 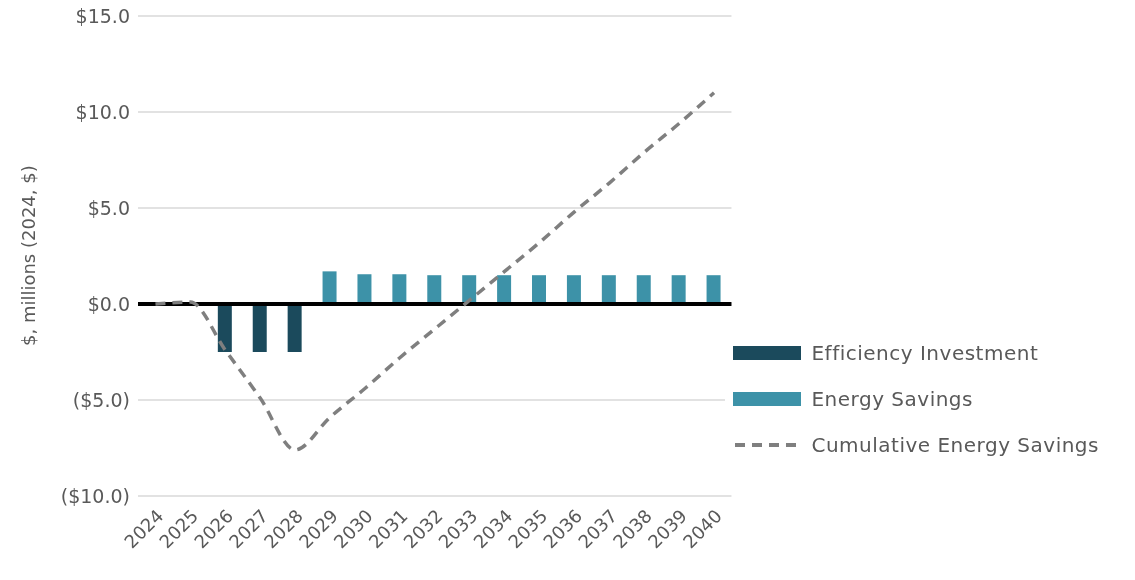 I want to click on y-axis-title: $, millions (2024, $), so click(x=29, y=255).